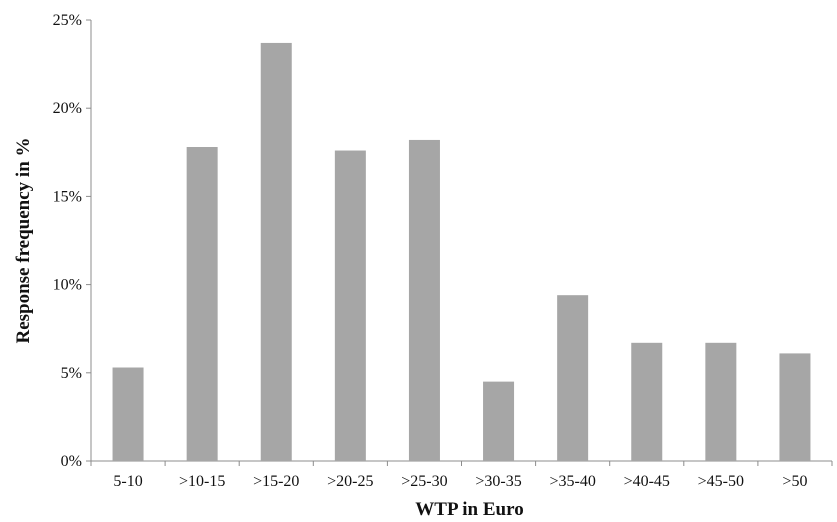  What do you see at coordinates (498, 481) in the screenshot?
I see `x-tick-label: >30-35` at bounding box center [498, 481].